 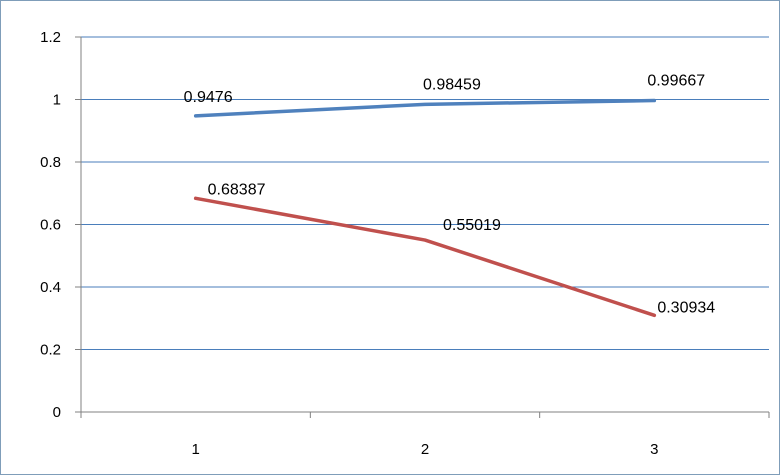 What do you see at coordinates (676, 81) in the screenshot?
I see `data-label: 0.99667` at bounding box center [676, 81].